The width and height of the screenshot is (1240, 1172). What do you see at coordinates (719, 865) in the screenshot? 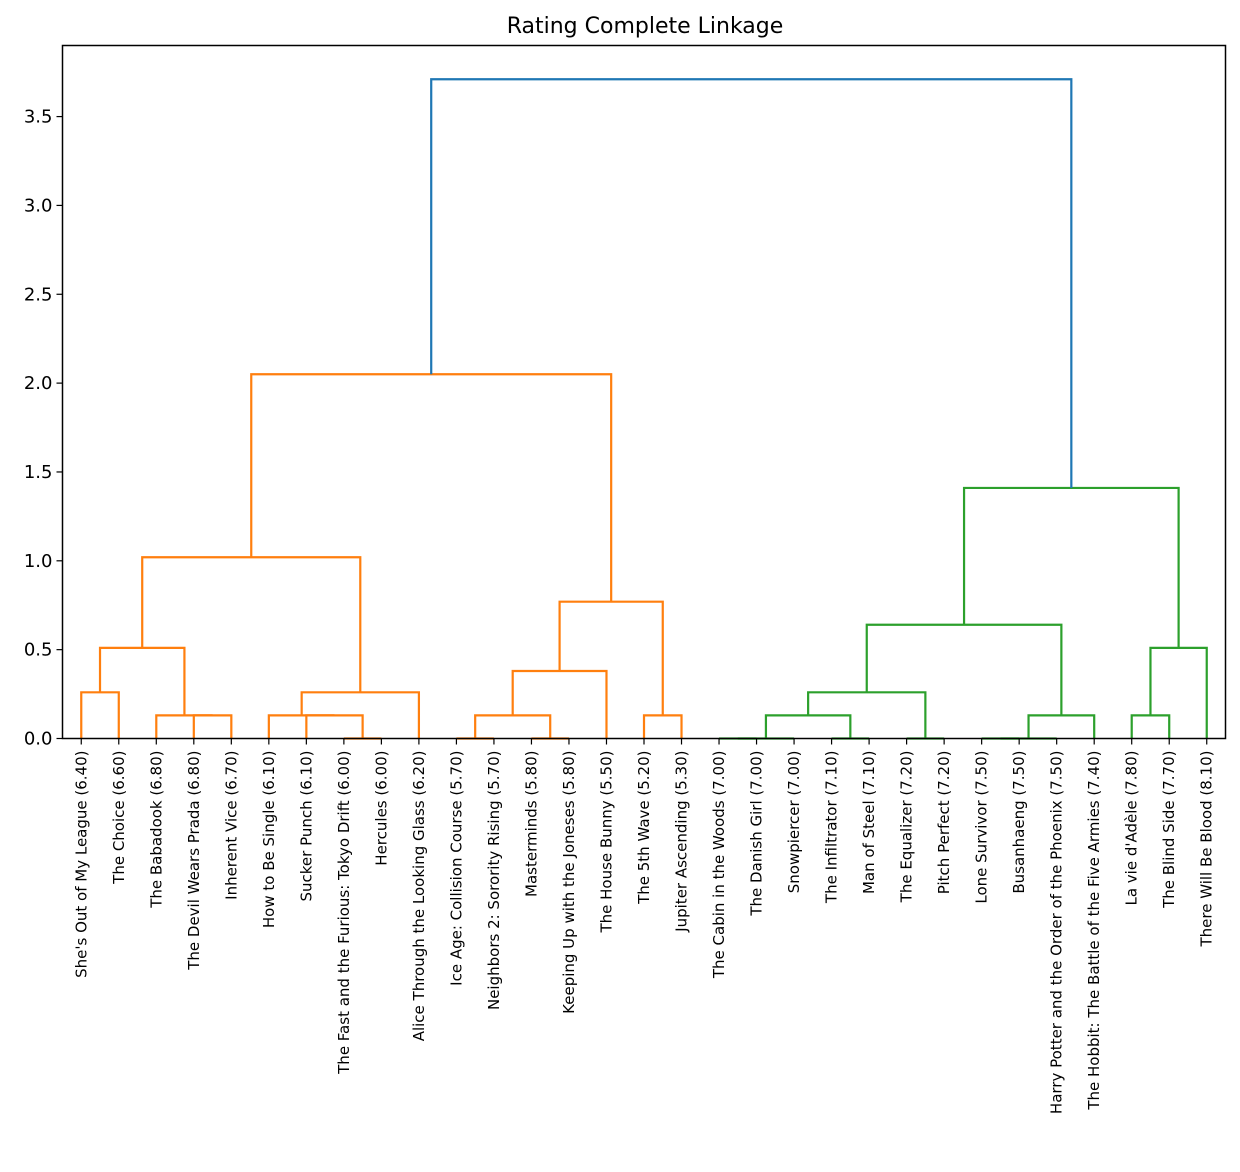
I see `leaf-label: The Cabin in the Woods (7.00)` at bounding box center [719, 865].